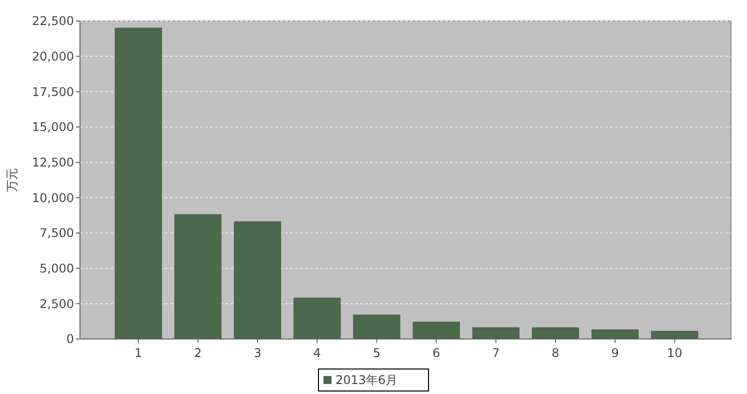 This screenshot has width=747, height=394. What do you see at coordinates (436, 353) in the screenshot?
I see `x-tick-label: 6` at bounding box center [436, 353].